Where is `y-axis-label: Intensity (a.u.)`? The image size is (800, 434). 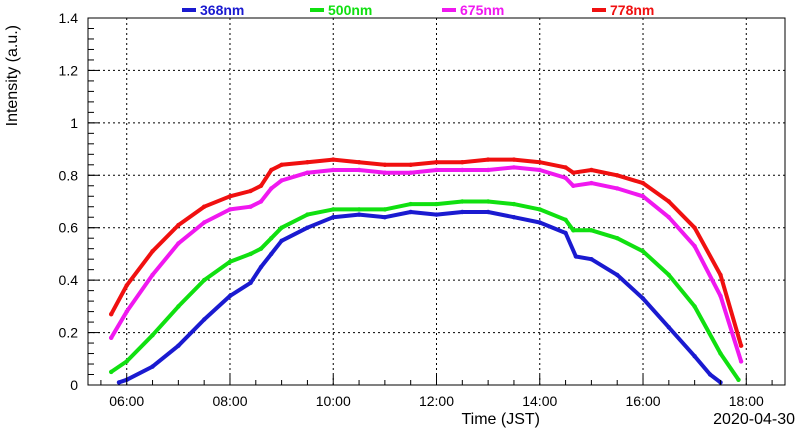 y-axis-label: Intensity (a.u.) is located at coordinates (12, 75).